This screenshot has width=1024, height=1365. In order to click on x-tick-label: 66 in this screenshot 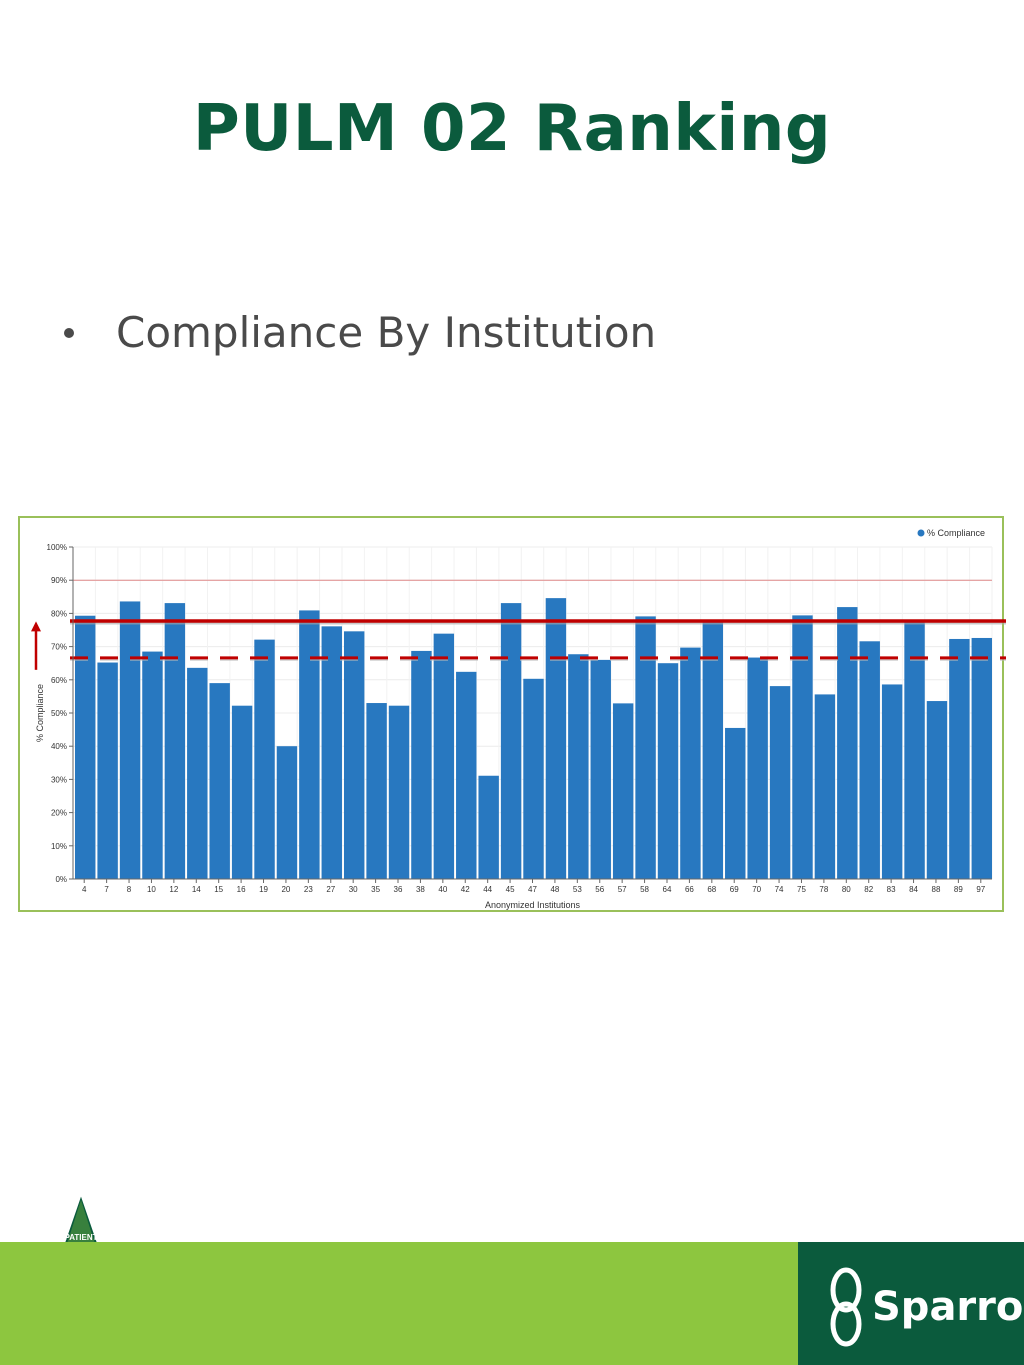, I will do `click(689, 889)`.